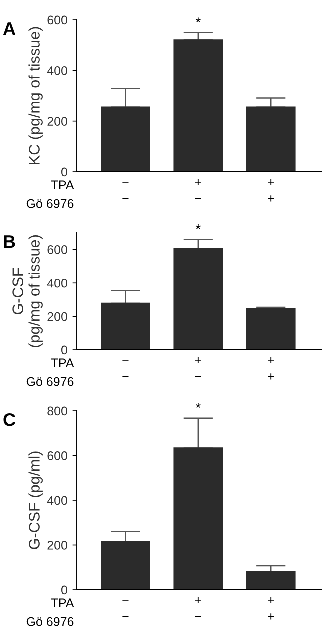 This screenshot has height=628, width=322. I want to click on y-axis-title: KC (pg/mg of tissue), so click(35, 95).